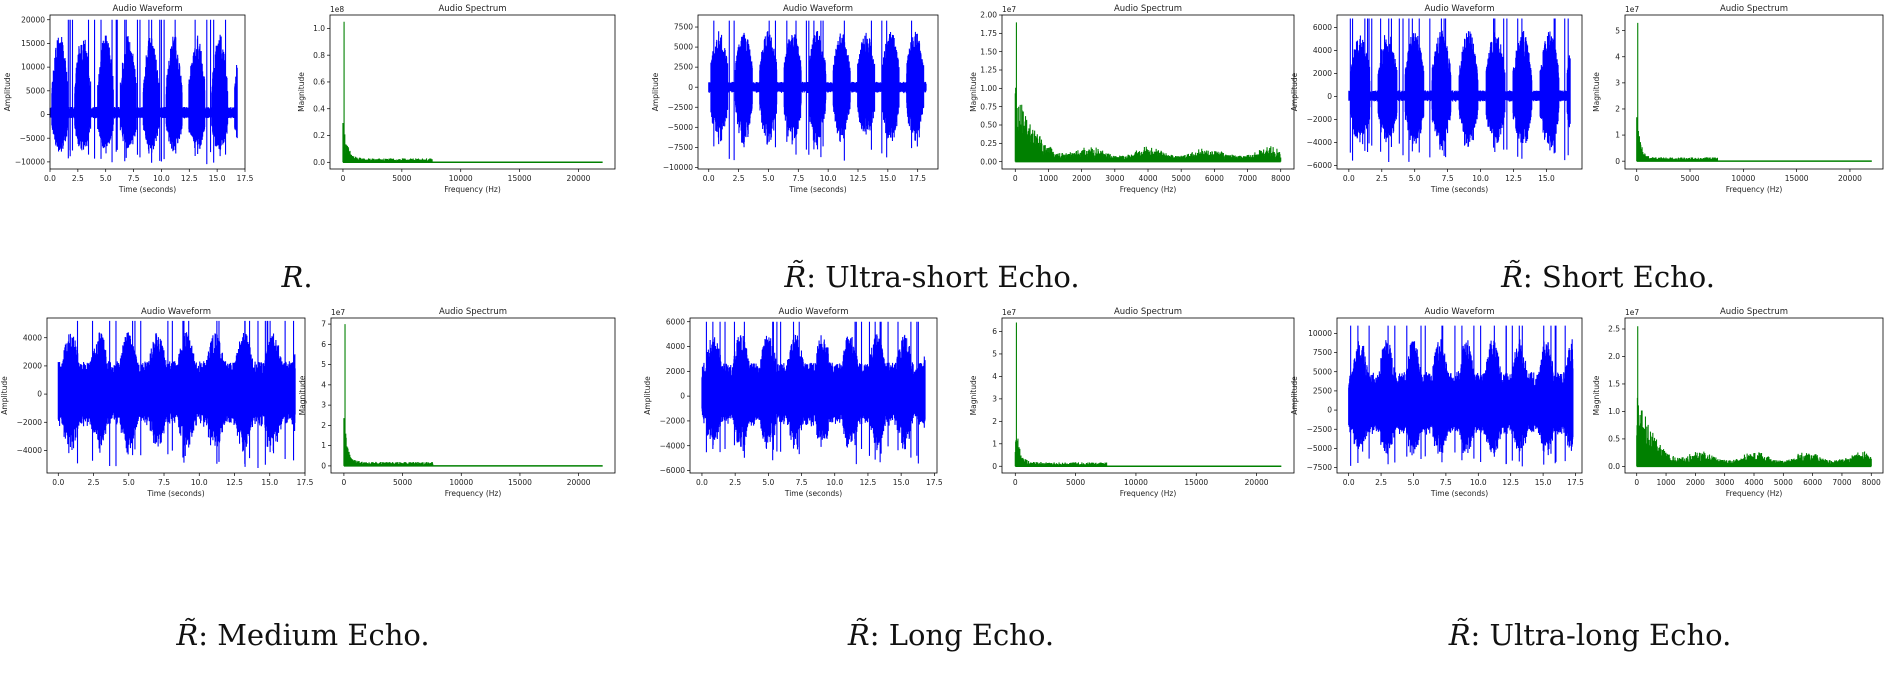  Describe the element at coordinates (1753, 482) in the screenshot. I see `x-tick-label: 4000` at that location.